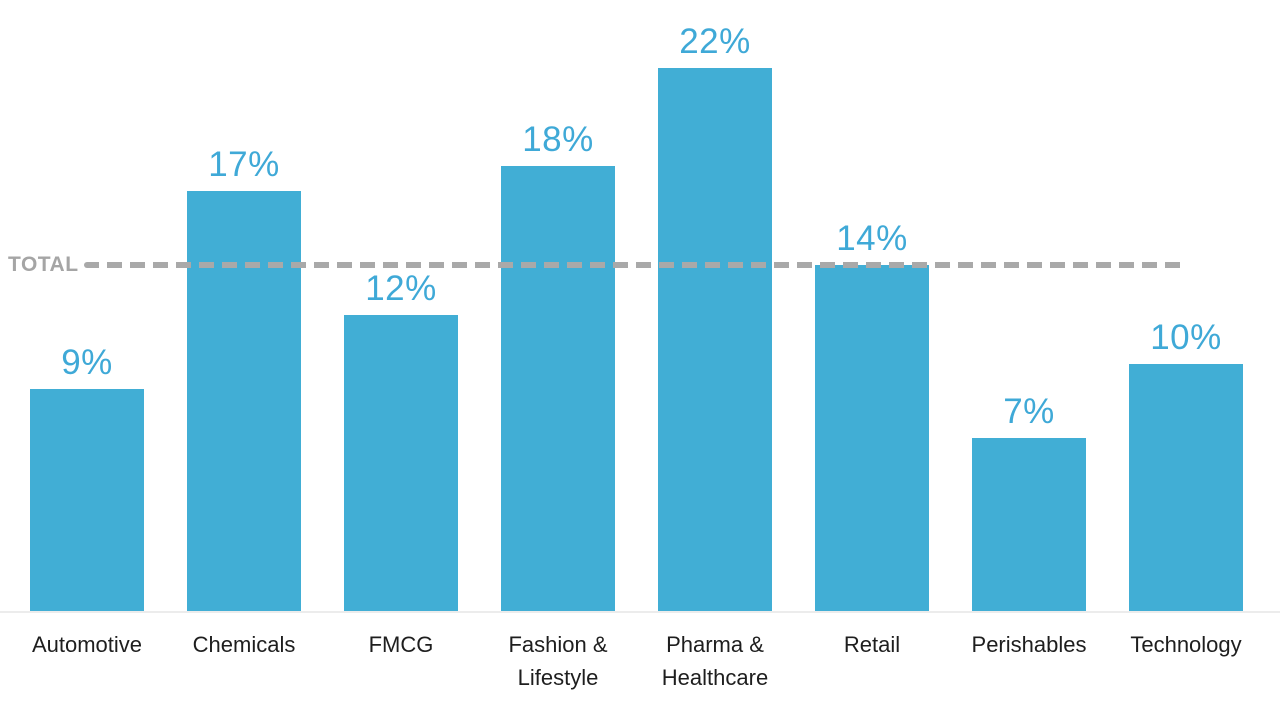  Describe the element at coordinates (87, 644) in the screenshot. I see `category-label: Automotive` at that location.